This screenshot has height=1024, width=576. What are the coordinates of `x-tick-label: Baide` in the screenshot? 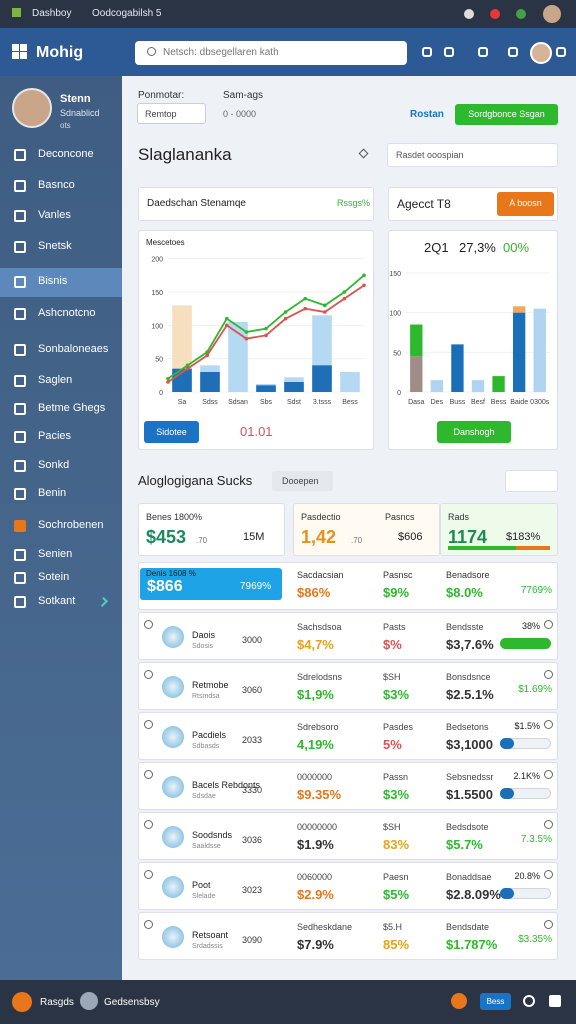 It's located at (519, 402).